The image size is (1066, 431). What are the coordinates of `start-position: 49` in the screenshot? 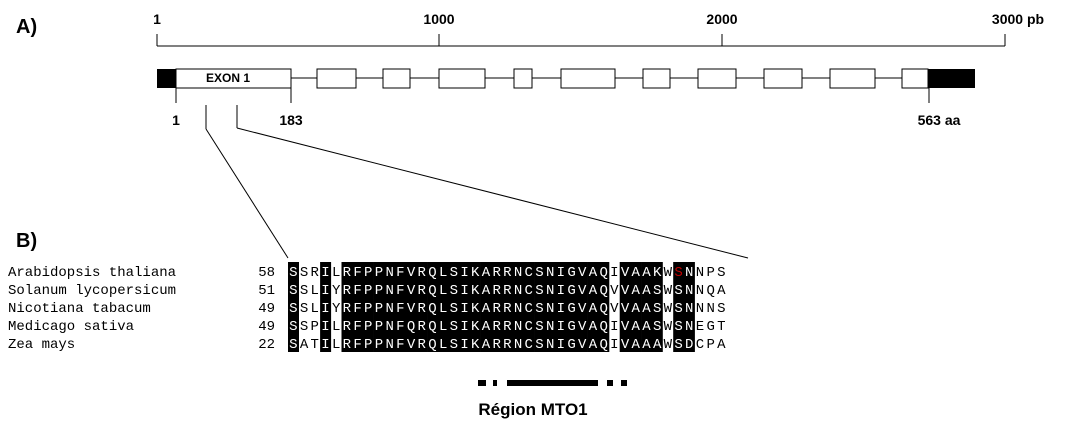 It's located at (266, 309).